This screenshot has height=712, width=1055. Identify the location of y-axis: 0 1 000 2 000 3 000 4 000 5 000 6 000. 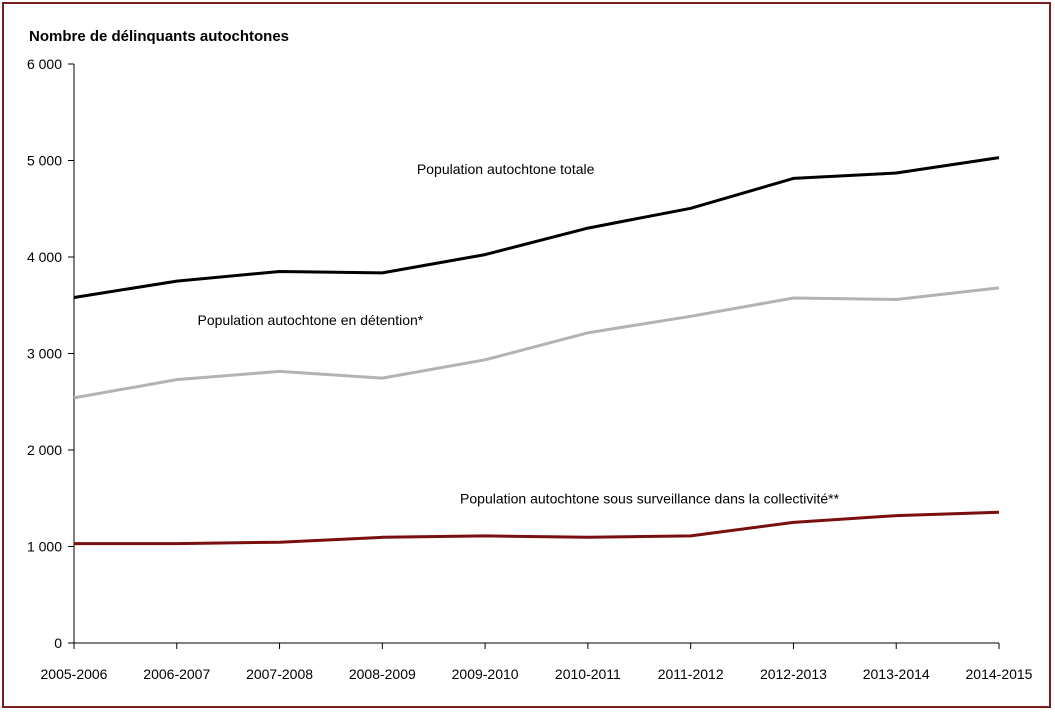
(51, 353).